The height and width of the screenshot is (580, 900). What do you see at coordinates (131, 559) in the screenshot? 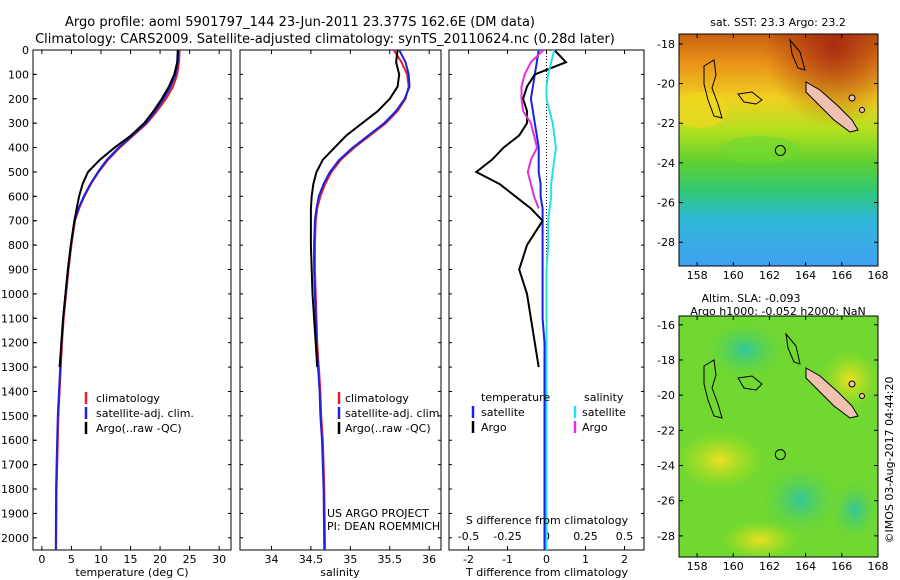
I see `x-tick-label: 15` at bounding box center [131, 559].